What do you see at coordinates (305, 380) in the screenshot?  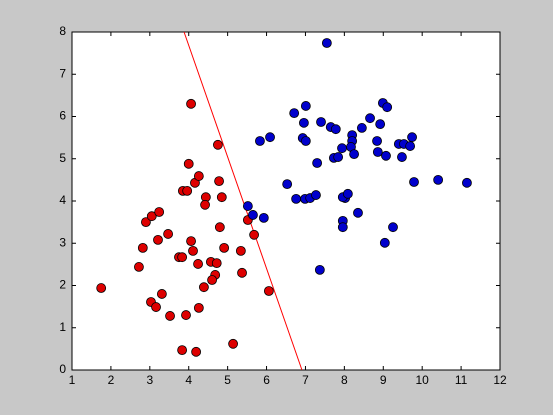 I see `x-tick-label: 7` at bounding box center [305, 380].